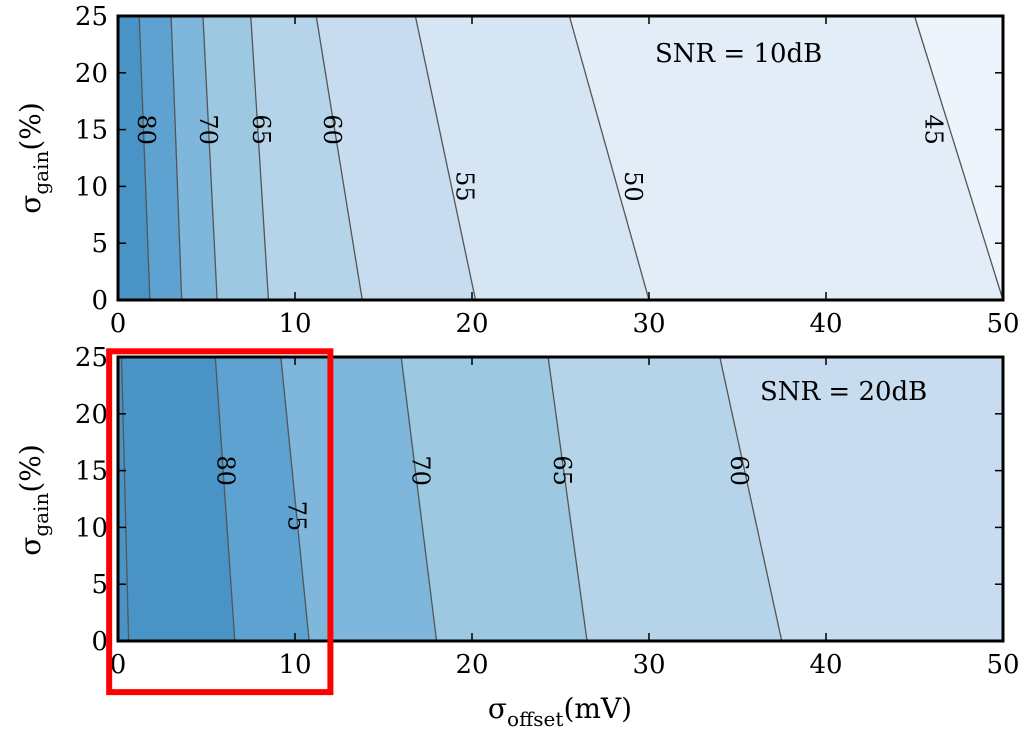 This screenshot has height=741, width=1024. Describe the element at coordinates (560, 711) in the screenshot. I see `x-axis-title: σoffset(mV)` at that location.